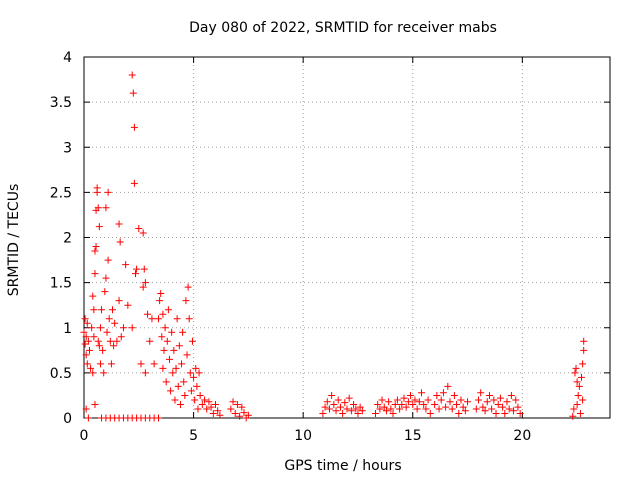  What do you see at coordinates (61, 193) in the screenshot?
I see `y-tick-label: 2.5` at bounding box center [61, 193].